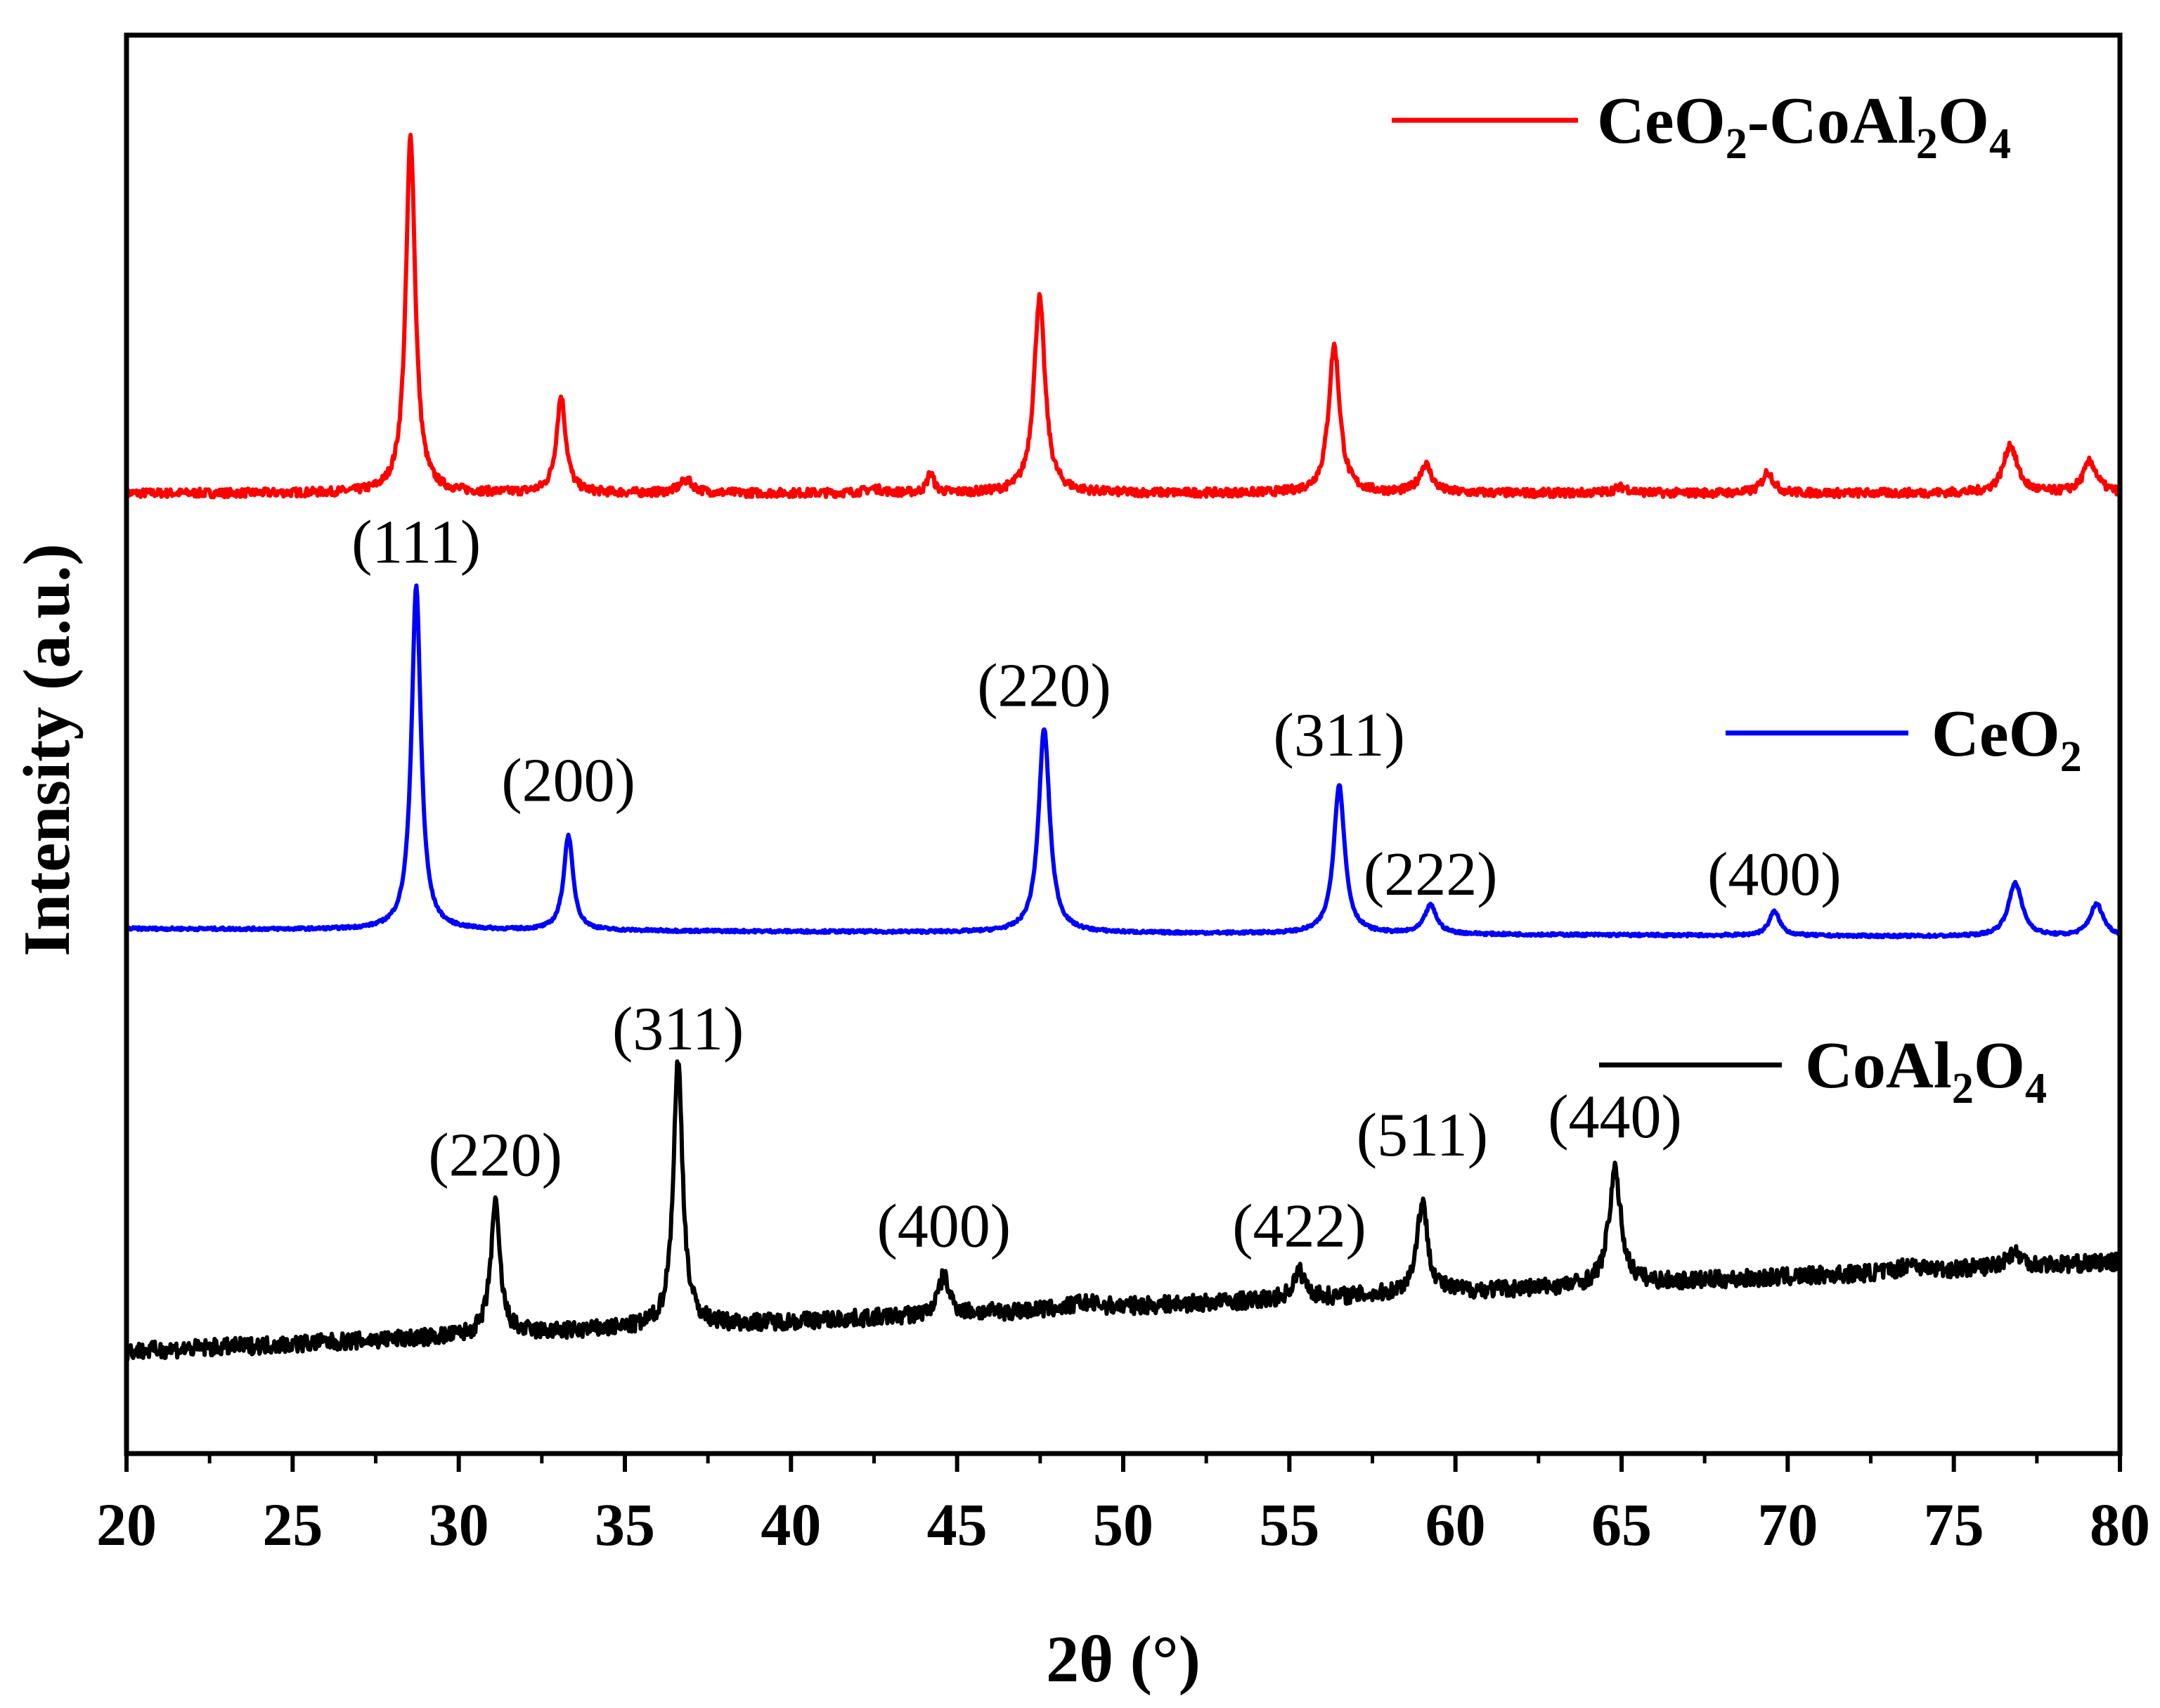 This screenshot has height=1708, width=2160. What do you see at coordinates (459, 1524) in the screenshot?
I see `x-tick-label: 30` at bounding box center [459, 1524].